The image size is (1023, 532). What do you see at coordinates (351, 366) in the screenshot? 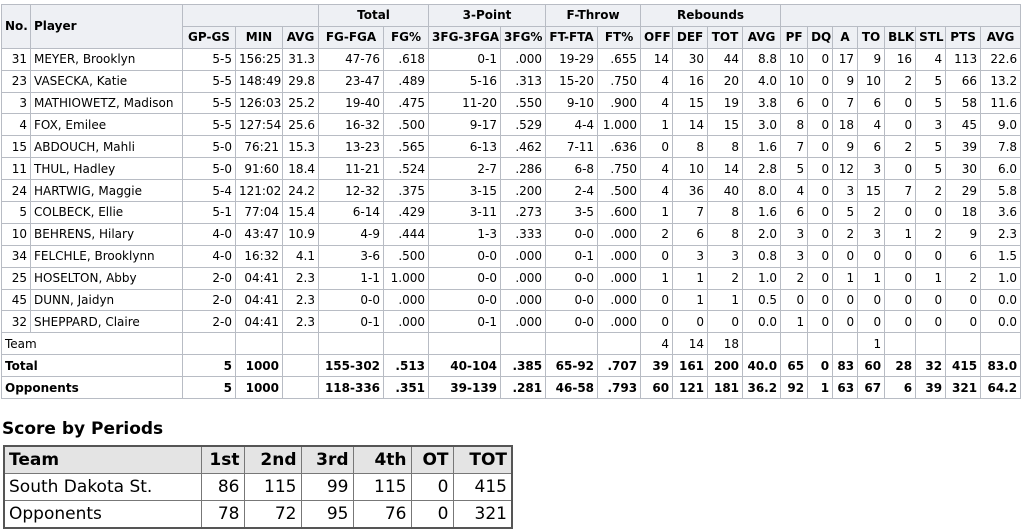
I see `stat-cell: 155-302` at bounding box center [351, 366].